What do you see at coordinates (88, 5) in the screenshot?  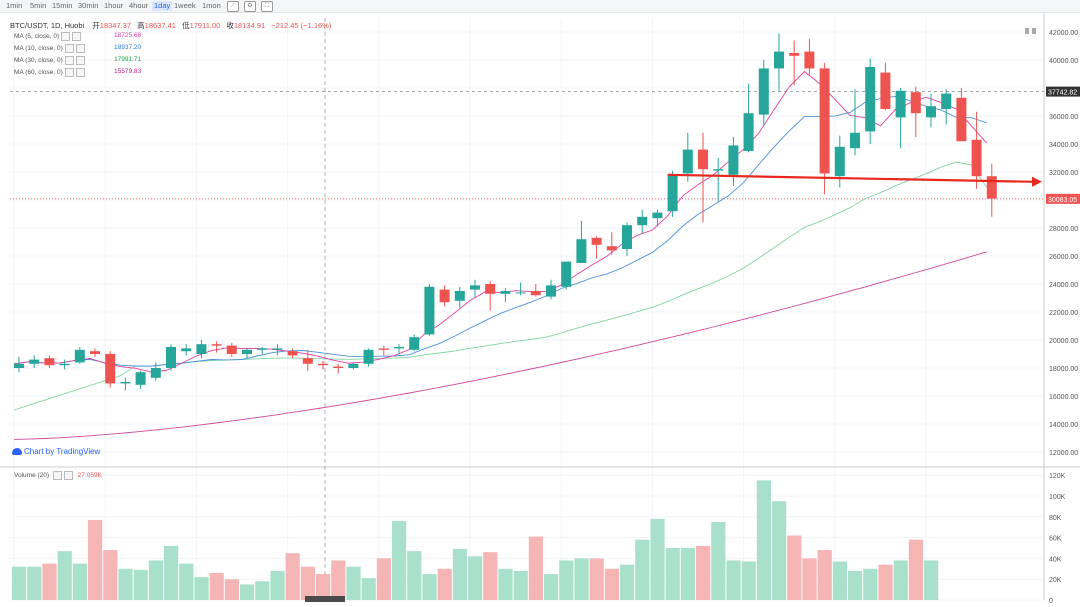 I see `timeframe-30min: 30min` at bounding box center [88, 5].